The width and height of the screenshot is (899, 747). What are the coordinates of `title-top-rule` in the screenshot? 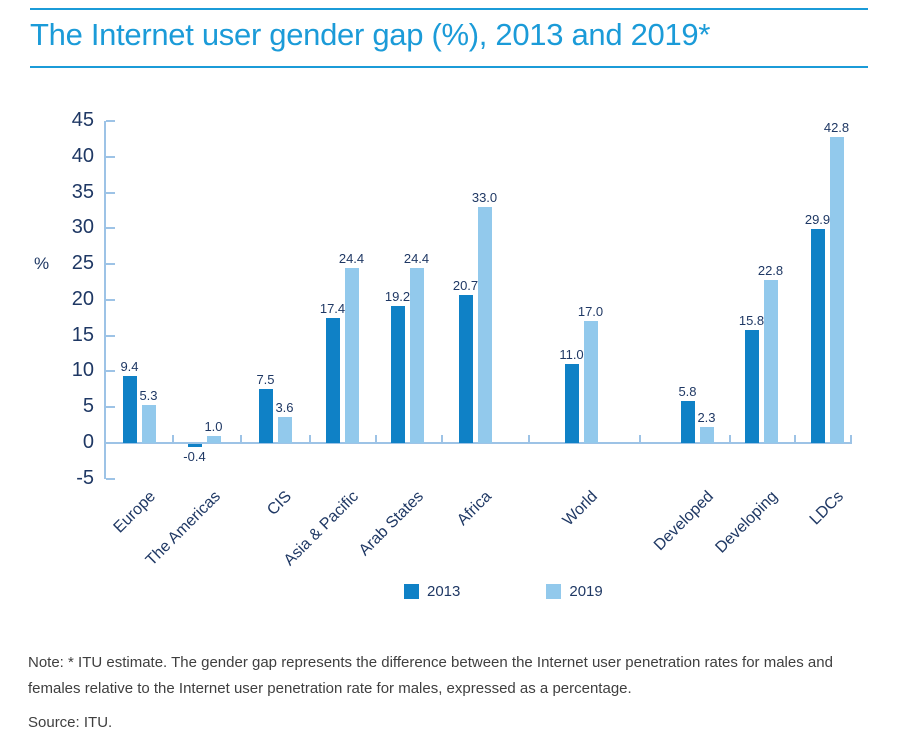 It's located at (449, 9).